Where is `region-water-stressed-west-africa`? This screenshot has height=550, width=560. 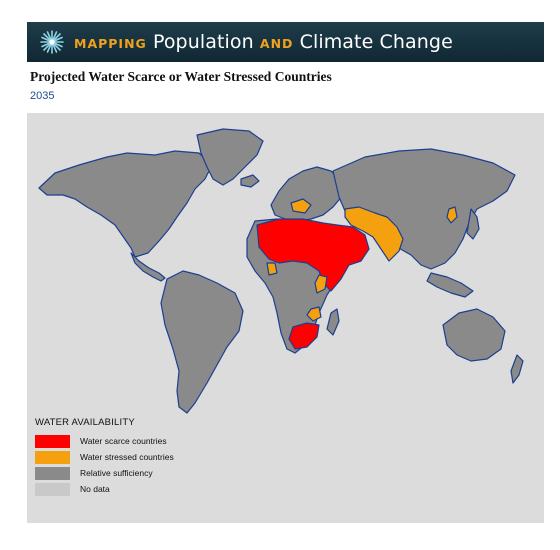
region-water-stressed-west-africa is located at coordinates (272, 269).